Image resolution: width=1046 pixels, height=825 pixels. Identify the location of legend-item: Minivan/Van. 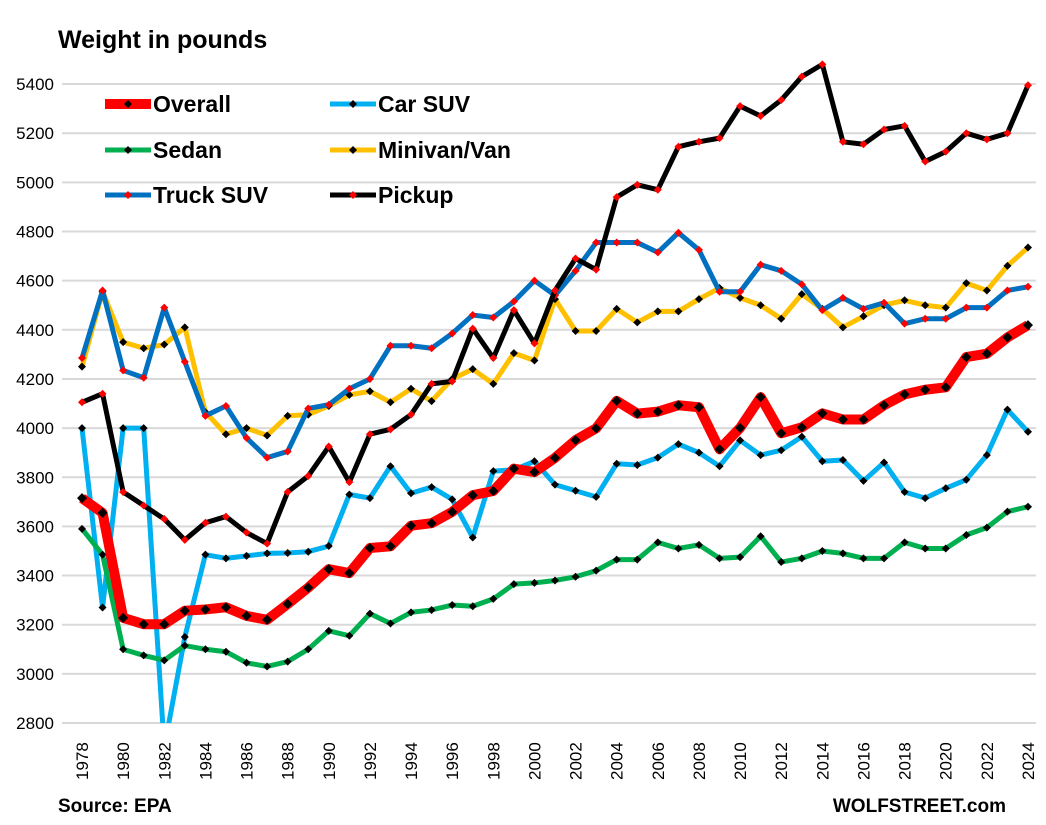
(420, 150).